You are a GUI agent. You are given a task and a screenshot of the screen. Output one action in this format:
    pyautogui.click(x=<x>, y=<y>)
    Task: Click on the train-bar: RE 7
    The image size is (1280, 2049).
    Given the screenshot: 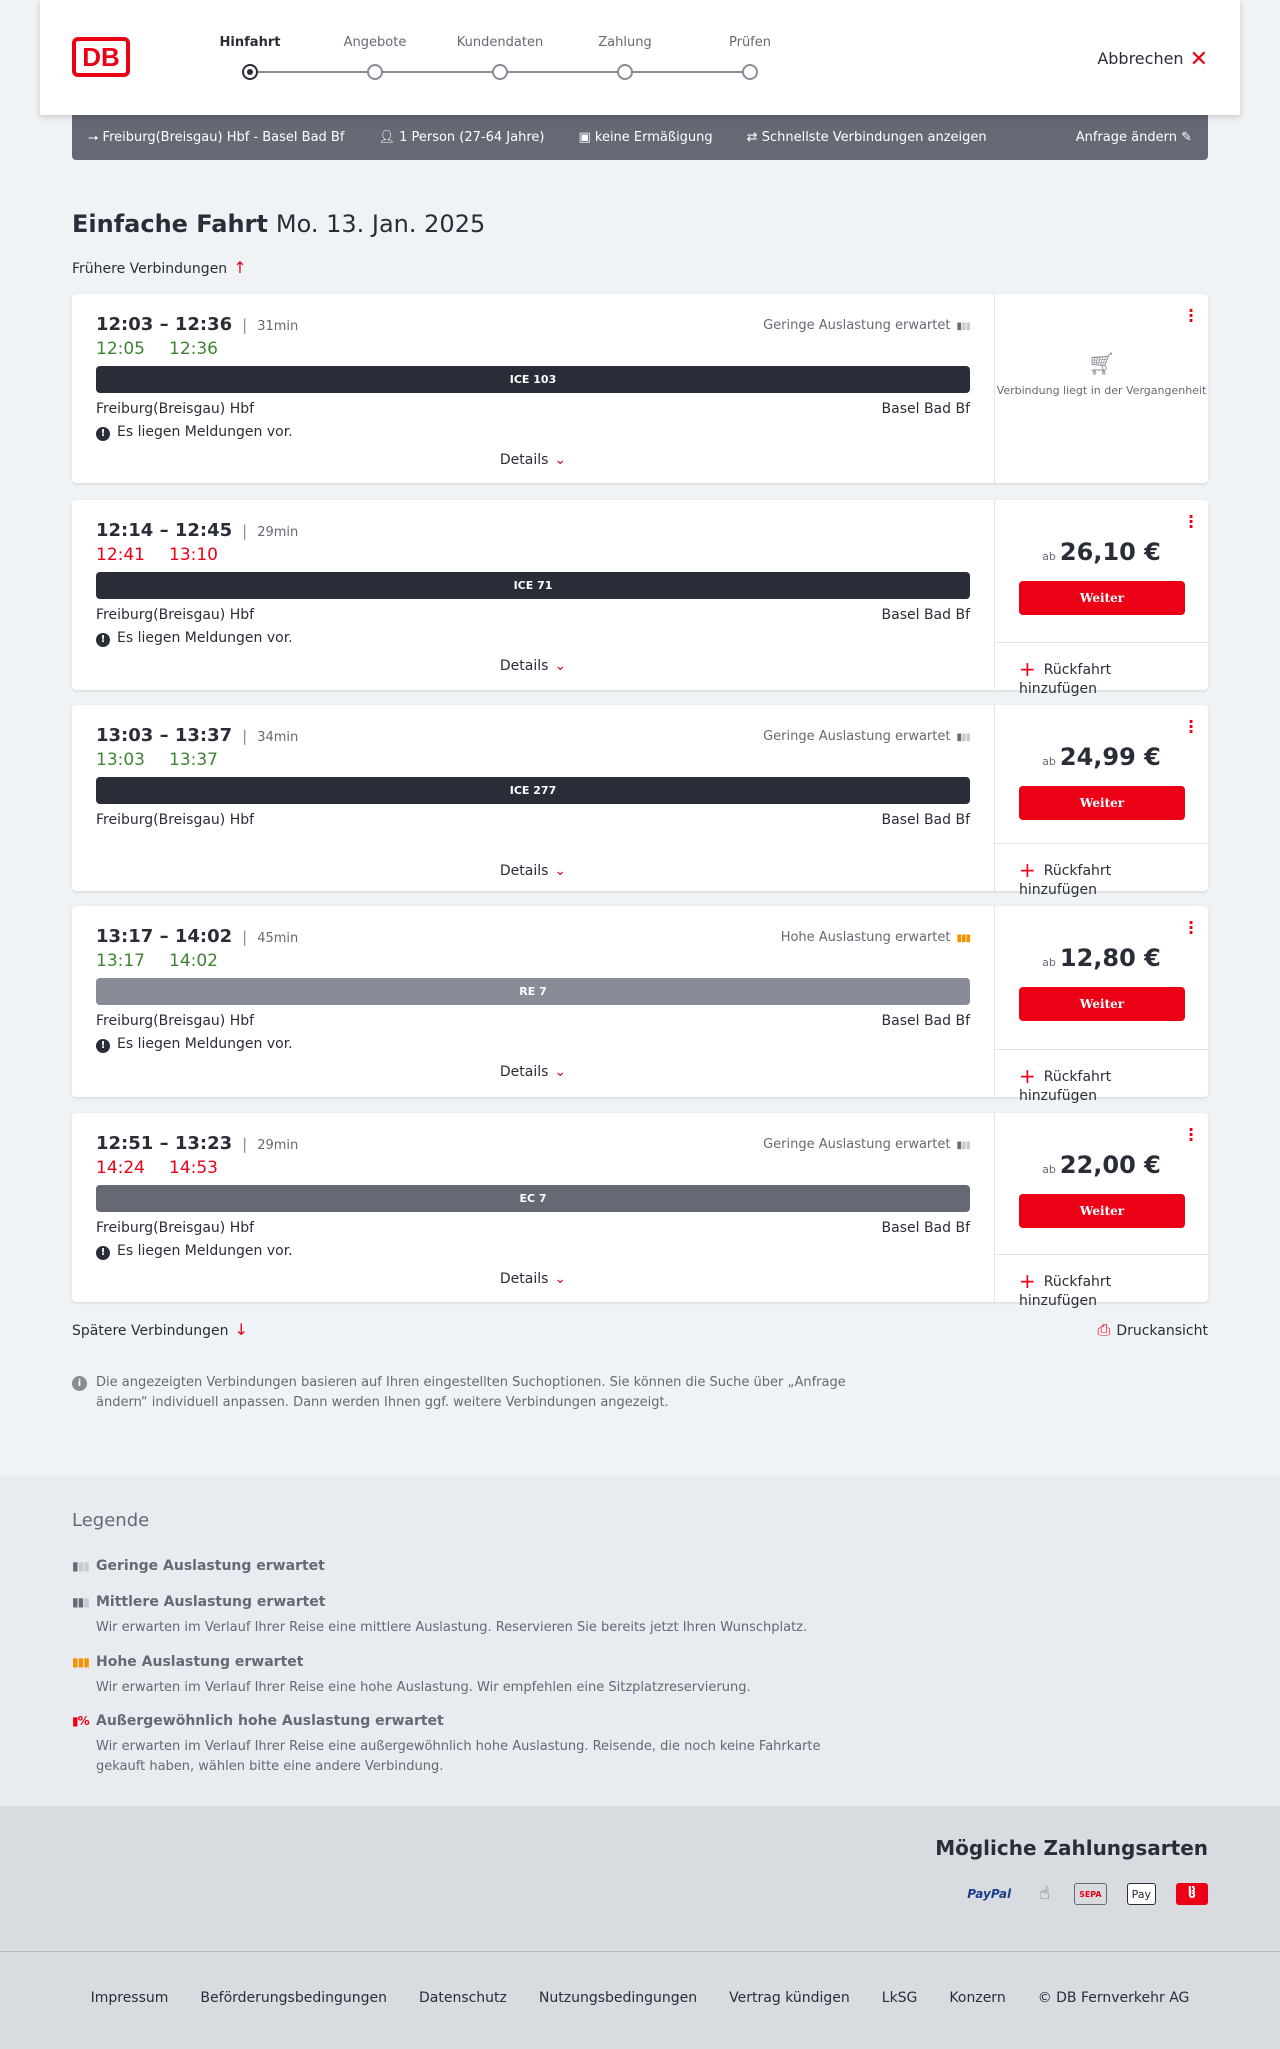 What is the action you would take?
    pyautogui.click(x=533, y=991)
    